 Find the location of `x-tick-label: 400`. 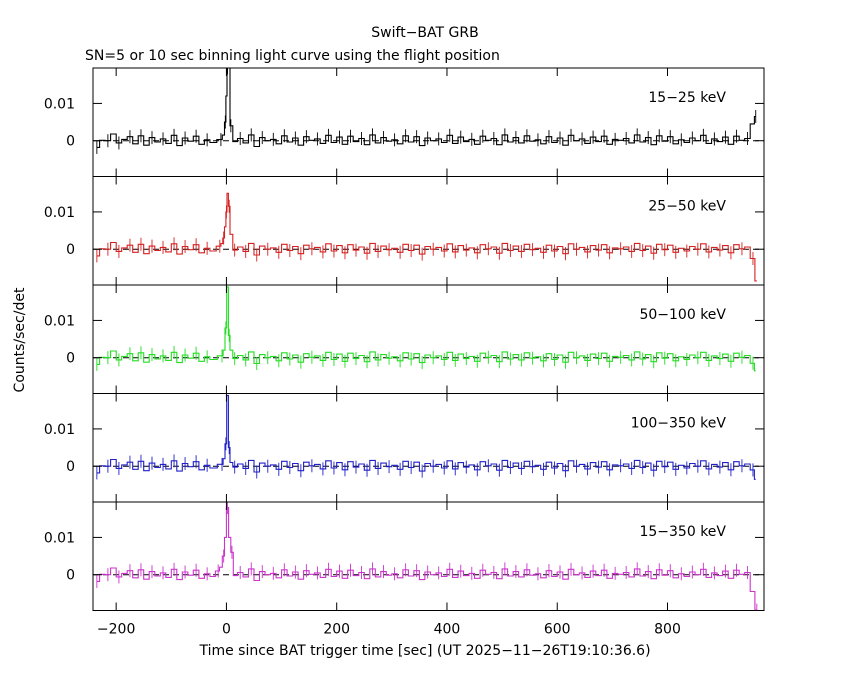

x-tick-label: 400 is located at coordinates (447, 630).